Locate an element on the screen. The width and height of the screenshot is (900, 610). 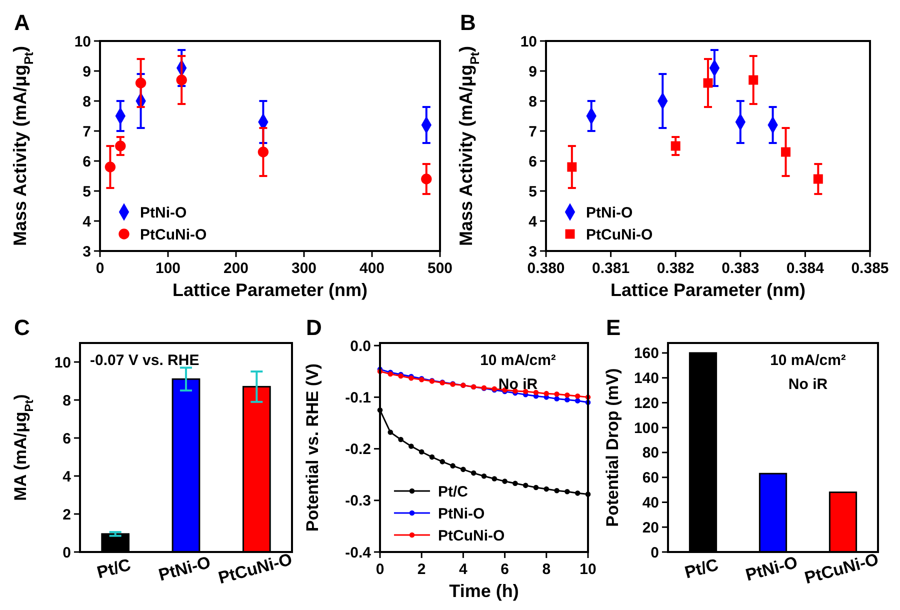
y-axis-title: Potential vs. RHE (V) is located at coordinates (312, 447).